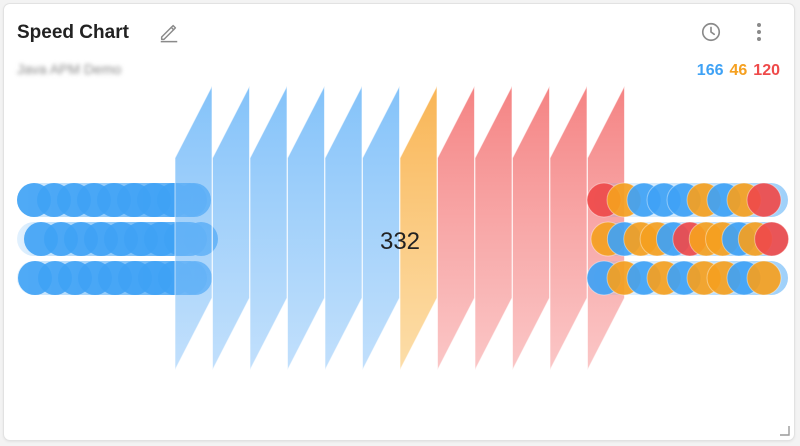  I want to click on outgoing-dot-warning, so click(764, 278).